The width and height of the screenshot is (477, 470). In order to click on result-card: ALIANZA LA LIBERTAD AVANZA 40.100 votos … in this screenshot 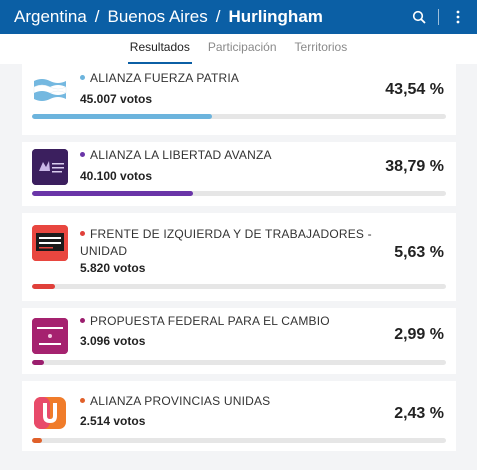, I will do `click(239, 174)`.